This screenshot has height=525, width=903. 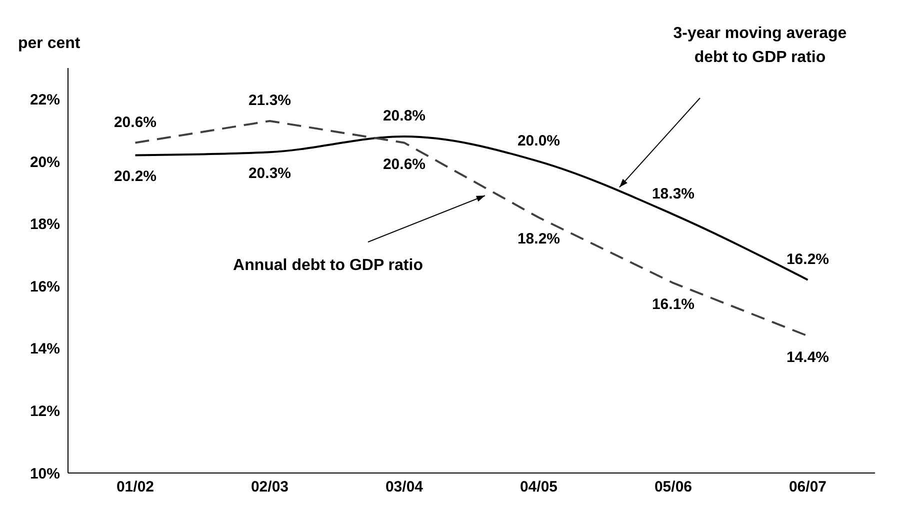 I want to click on y-tick-label: 22%, so click(x=45, y=99).